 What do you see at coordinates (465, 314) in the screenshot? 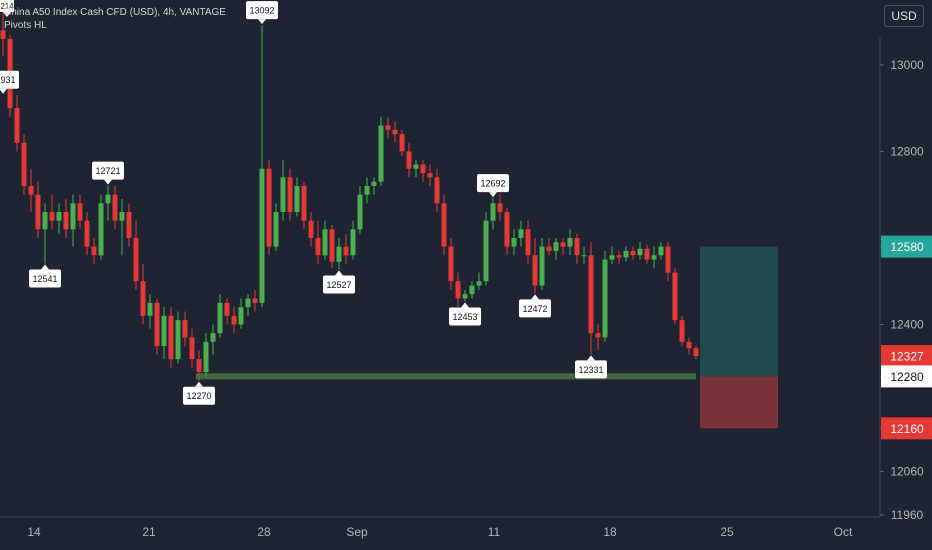
I see `pivot-low-label: 12453` at bounding box center [465, 314].